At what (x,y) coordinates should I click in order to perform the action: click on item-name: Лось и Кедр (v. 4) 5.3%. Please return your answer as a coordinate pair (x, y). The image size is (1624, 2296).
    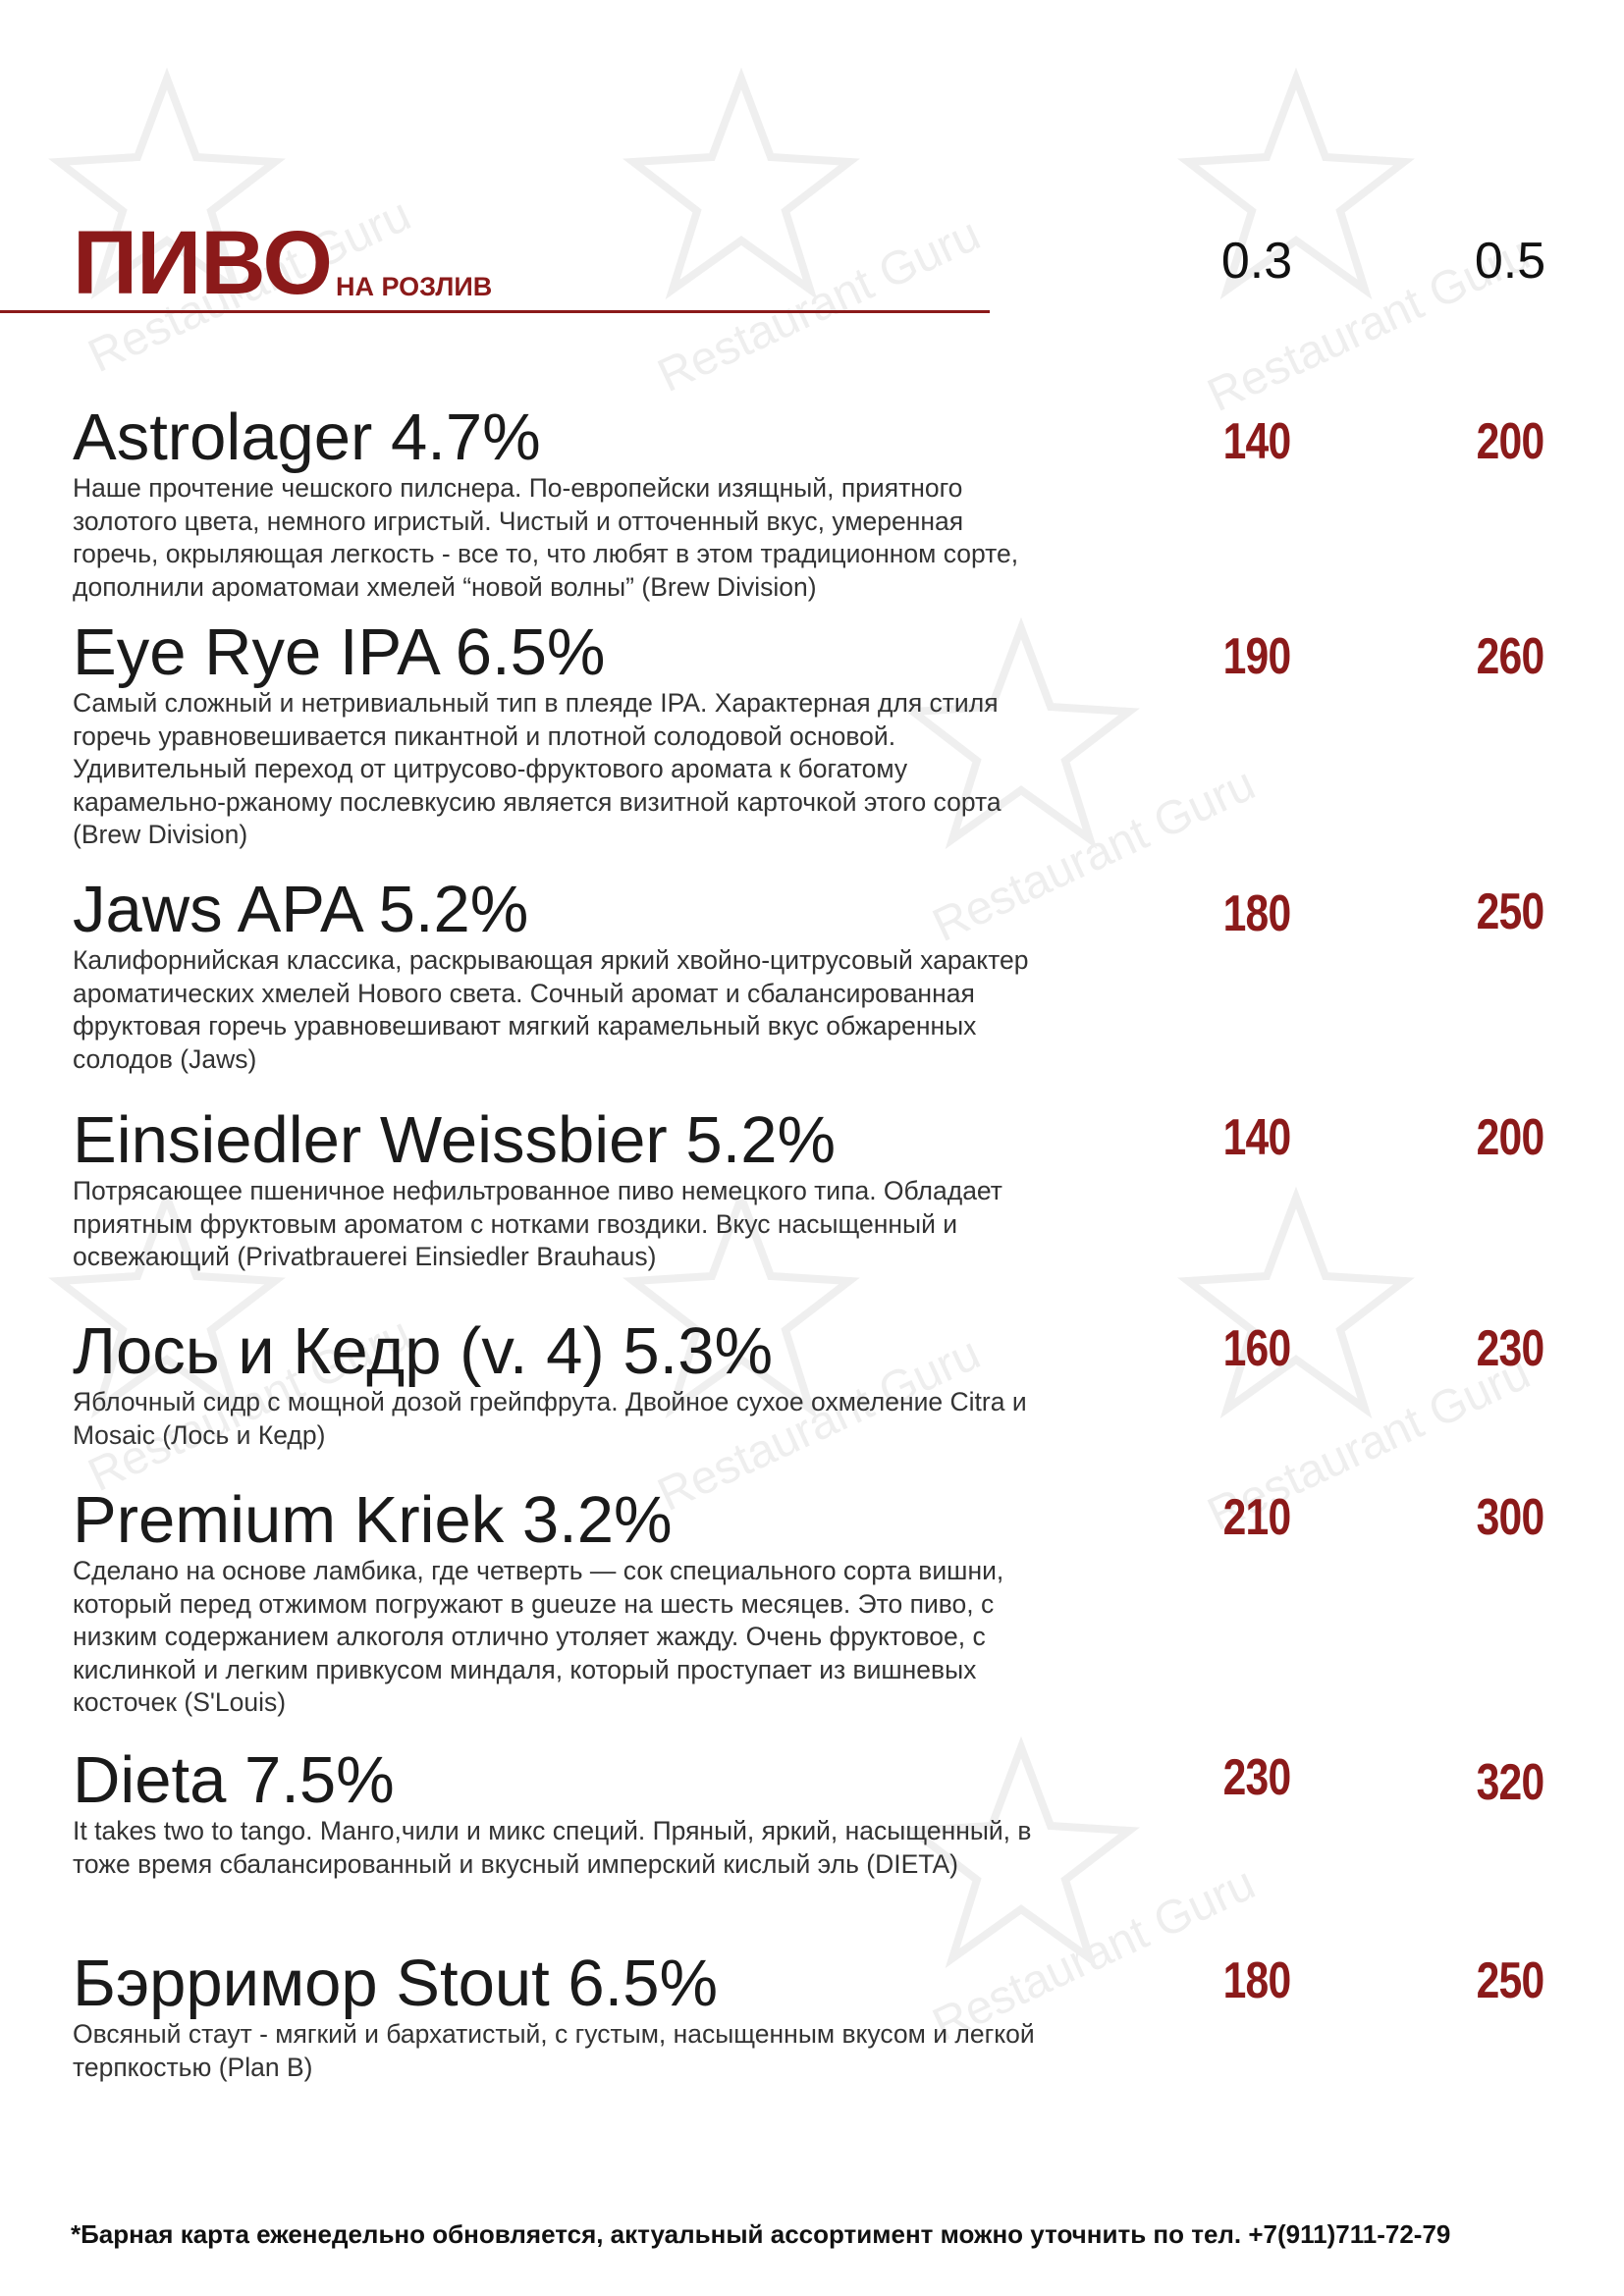
    Looking at the image, I should click on (423, 1351).